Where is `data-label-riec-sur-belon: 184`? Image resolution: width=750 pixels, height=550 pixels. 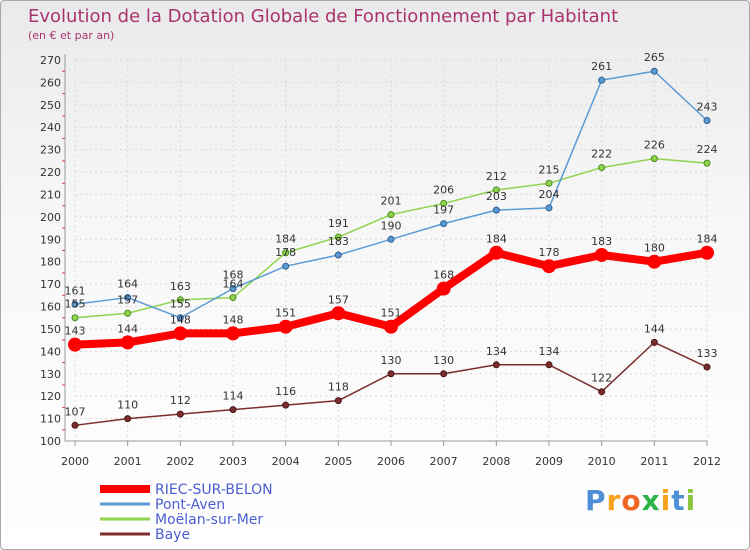
data-label-riec-sur-belon: 184 is located at coordinates (496, 239).